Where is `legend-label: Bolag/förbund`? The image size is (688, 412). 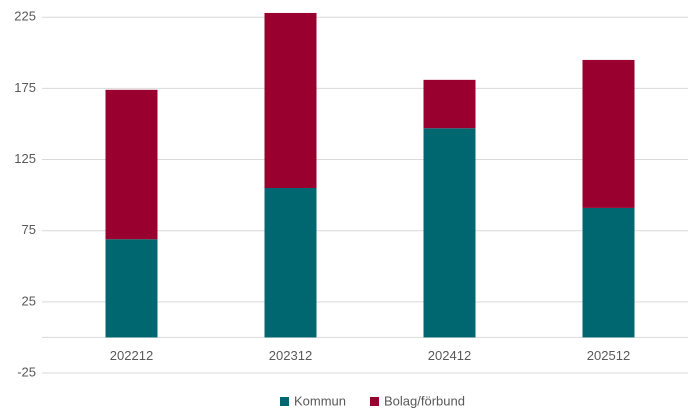
legend-label: Bolag/förbund is located at coordinates (424, 400).